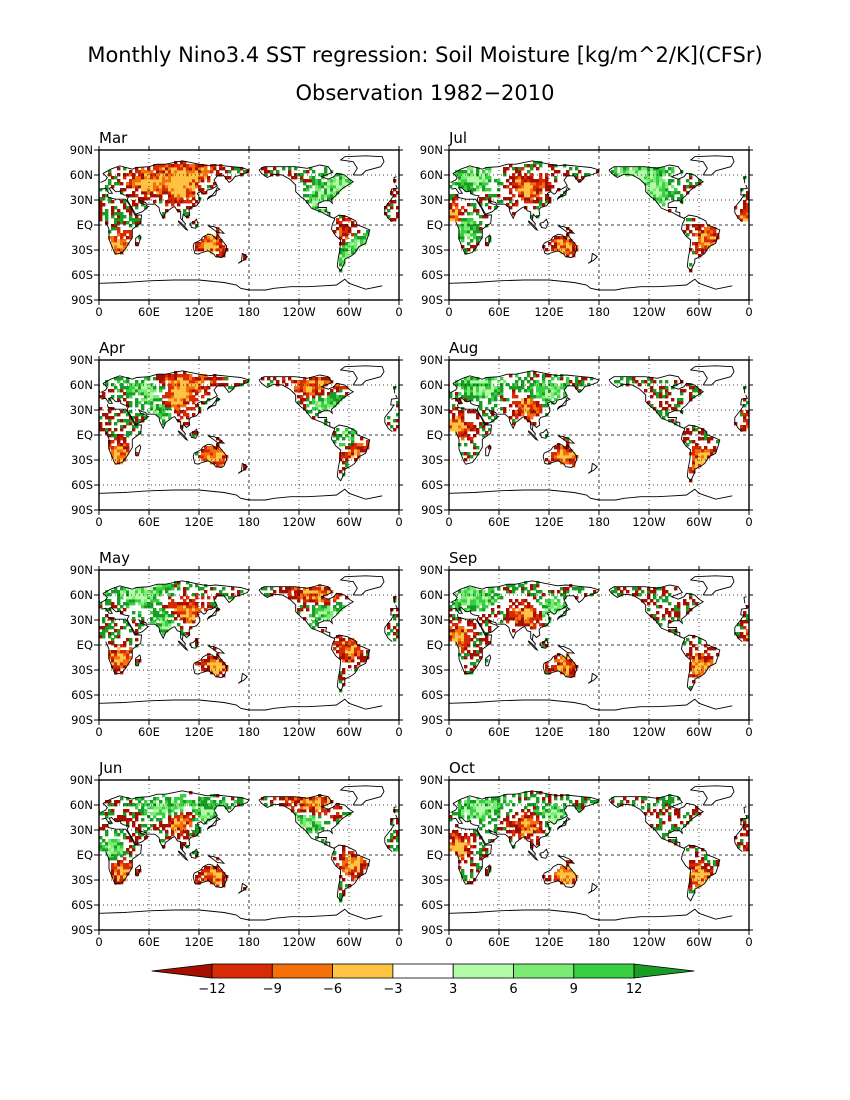  Describe the element at coordinates (240, 284) in the screenshot. I see `coastline-antarctica` at that location.